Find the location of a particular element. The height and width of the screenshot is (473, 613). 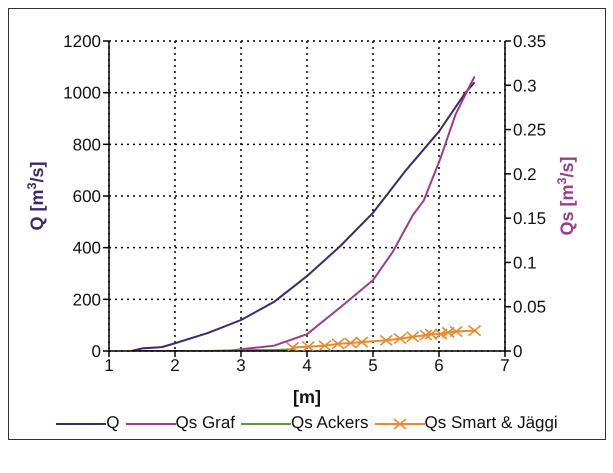

legend-label: Qs Graf is located at coordinates (206, 422).